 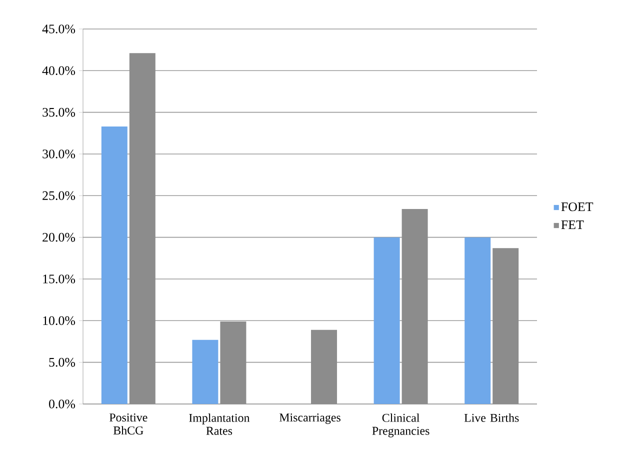 What do you see at coordinates (572, 225) in the screenshot?
I see `legend-label: FET` at bounding box center [572, 225].